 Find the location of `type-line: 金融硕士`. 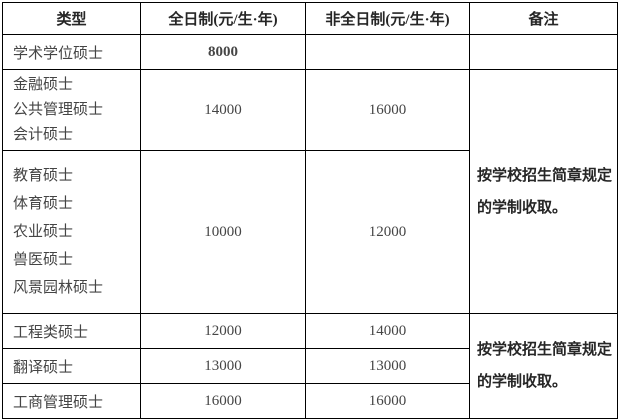

type-line: 金融硕士 is located at coordinates (43, 84).